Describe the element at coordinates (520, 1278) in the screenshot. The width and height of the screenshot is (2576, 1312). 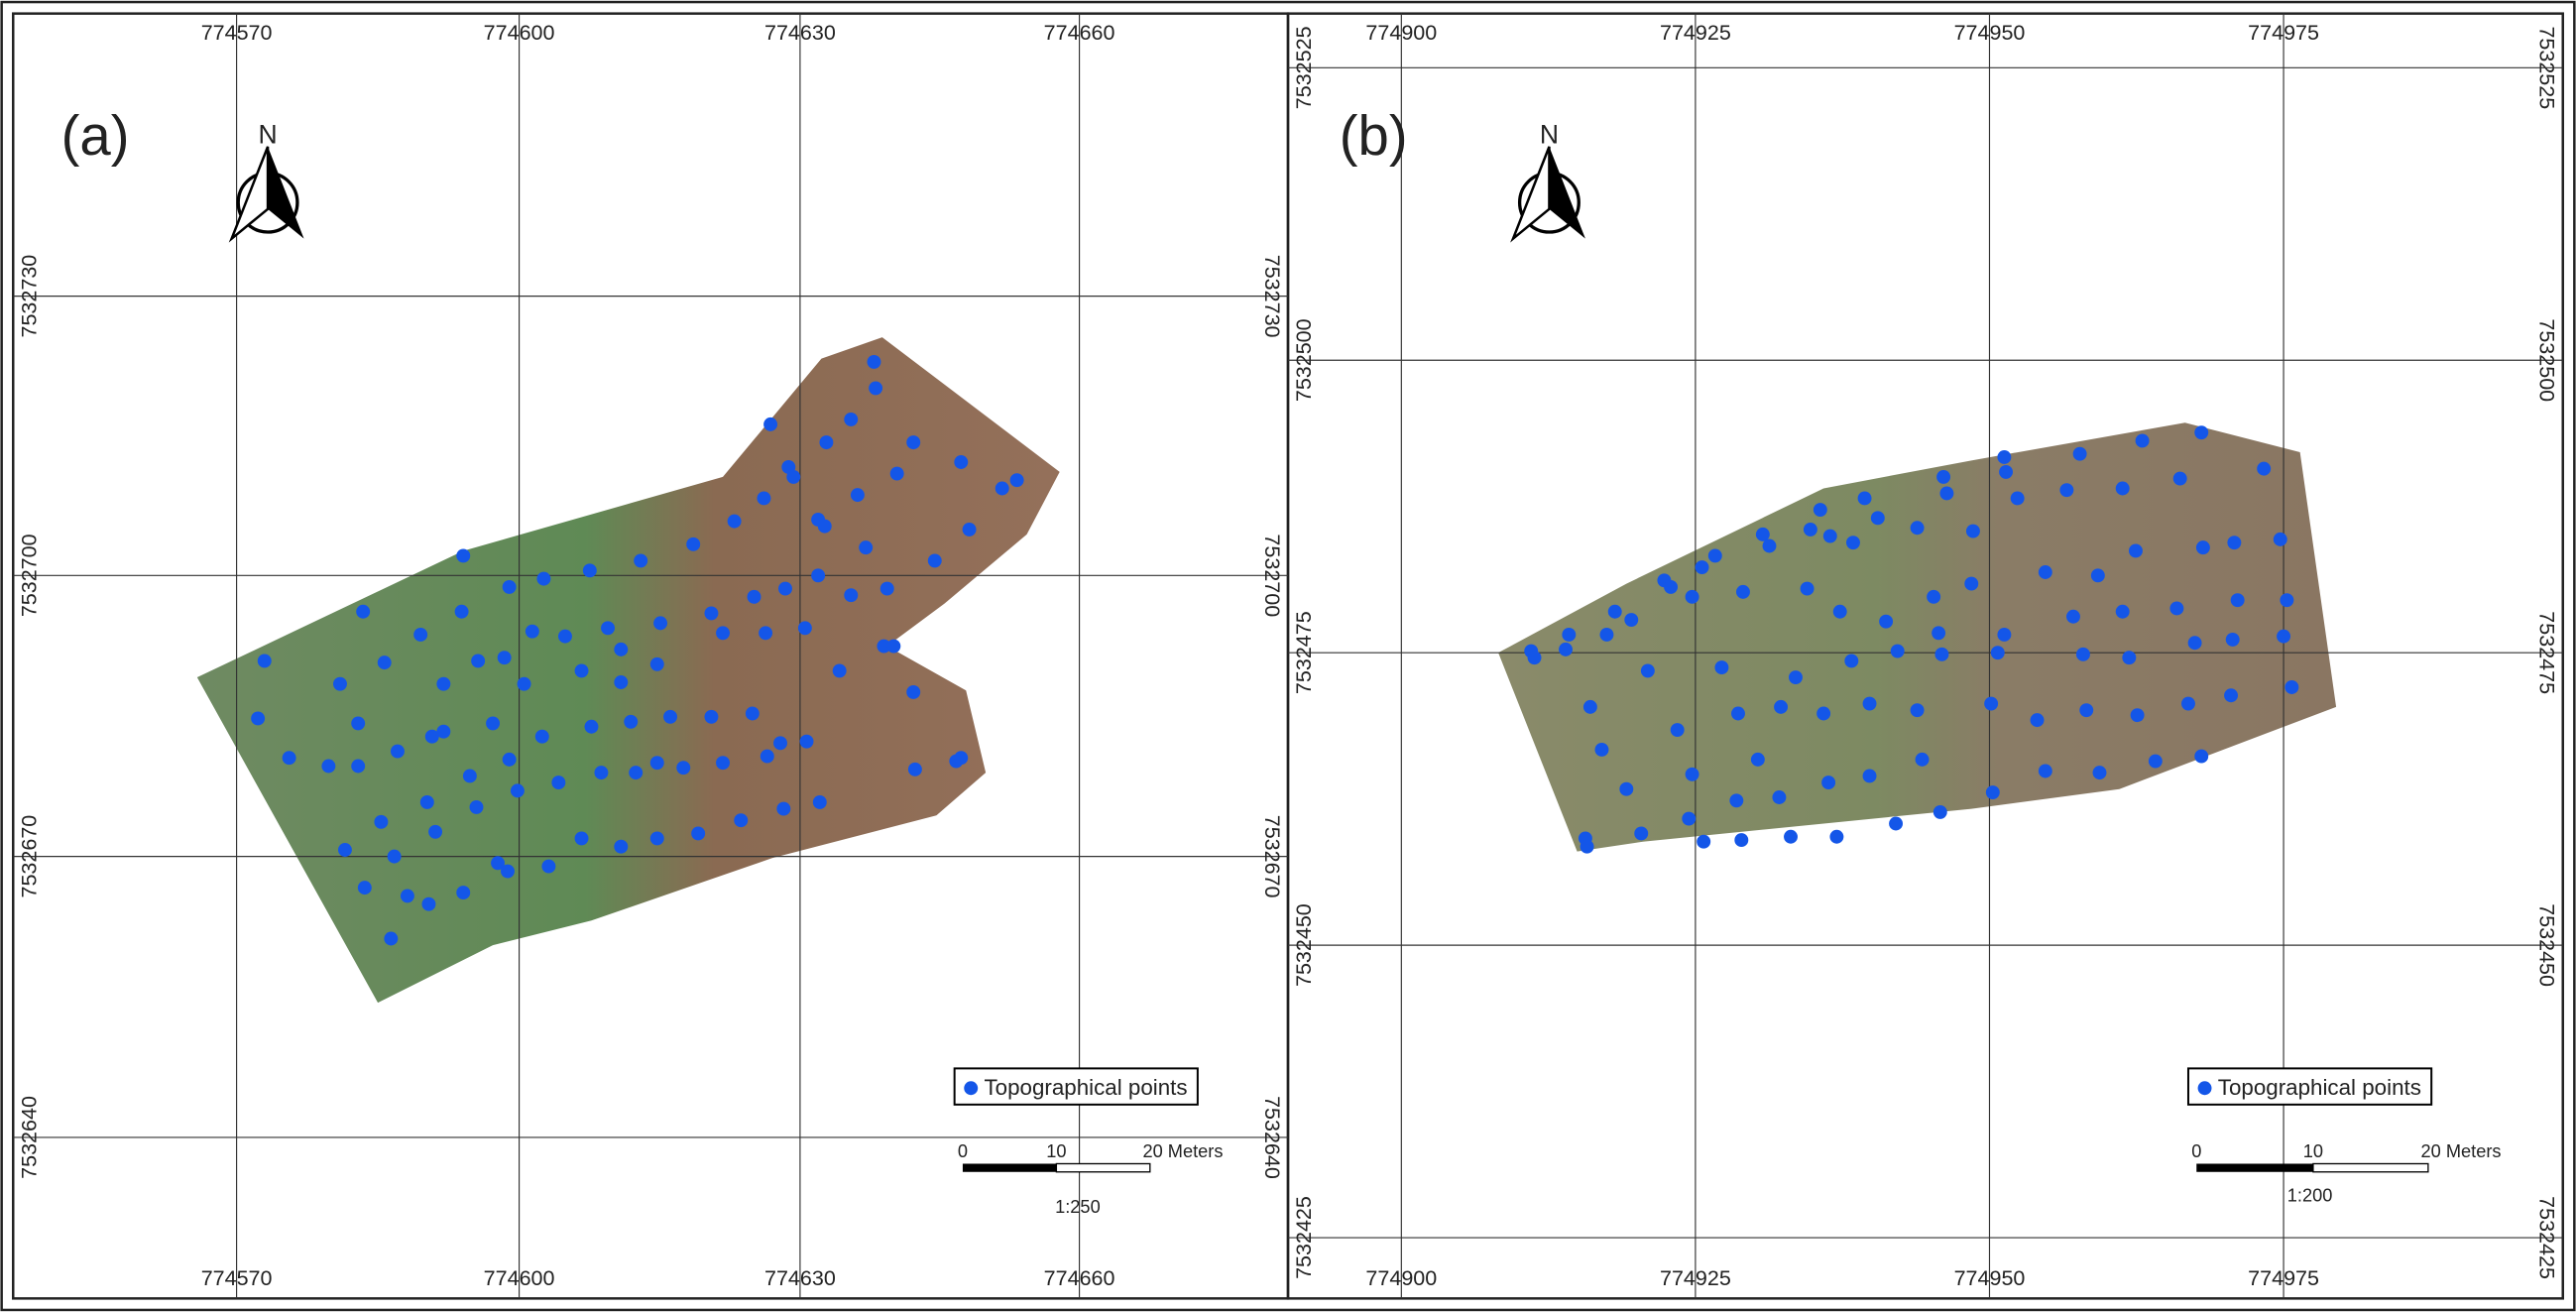
I see `x-coord-label: 774600` at that location.